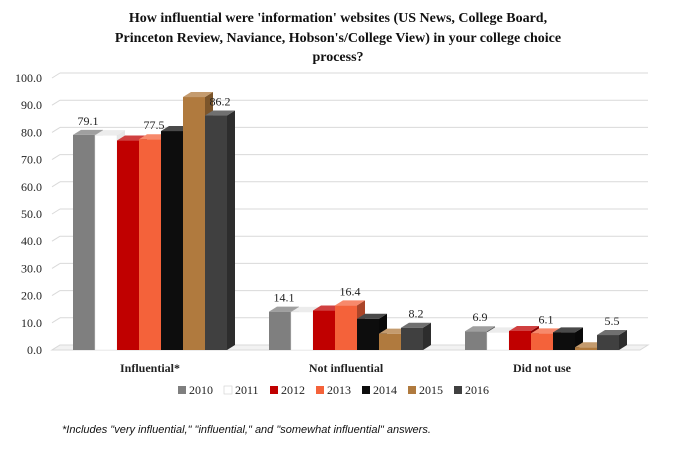  Describe the element at coordinates (31, 323) in the screenshot. I see `y-tick-label: 10.0` at that location.